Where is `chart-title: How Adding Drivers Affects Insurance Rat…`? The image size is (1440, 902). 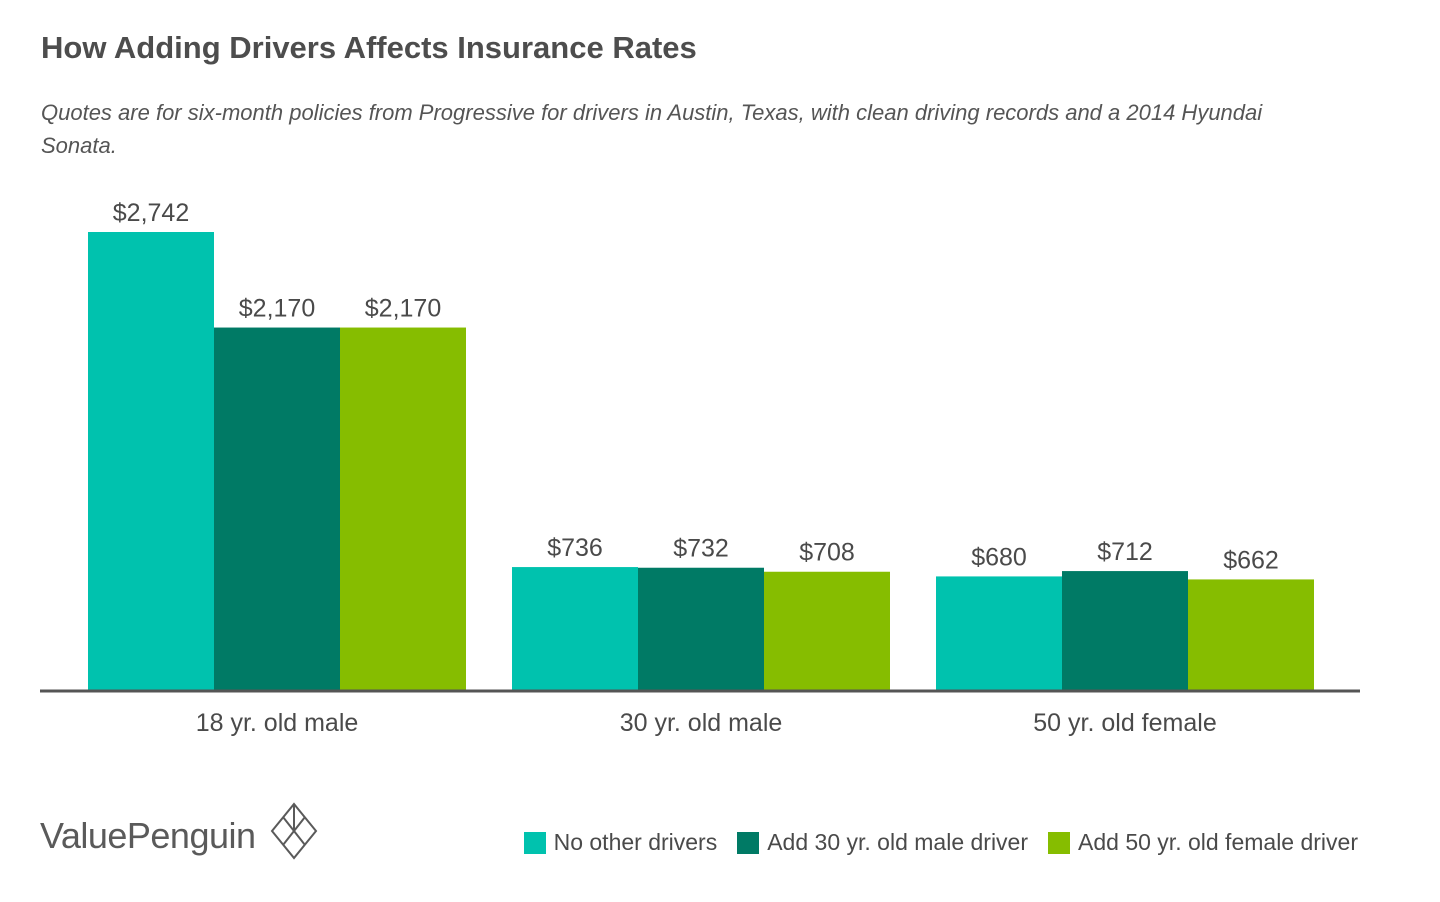 chart-title: How Adding Drivers Affects Insurance Rat… is located at coordinates (369, 47).